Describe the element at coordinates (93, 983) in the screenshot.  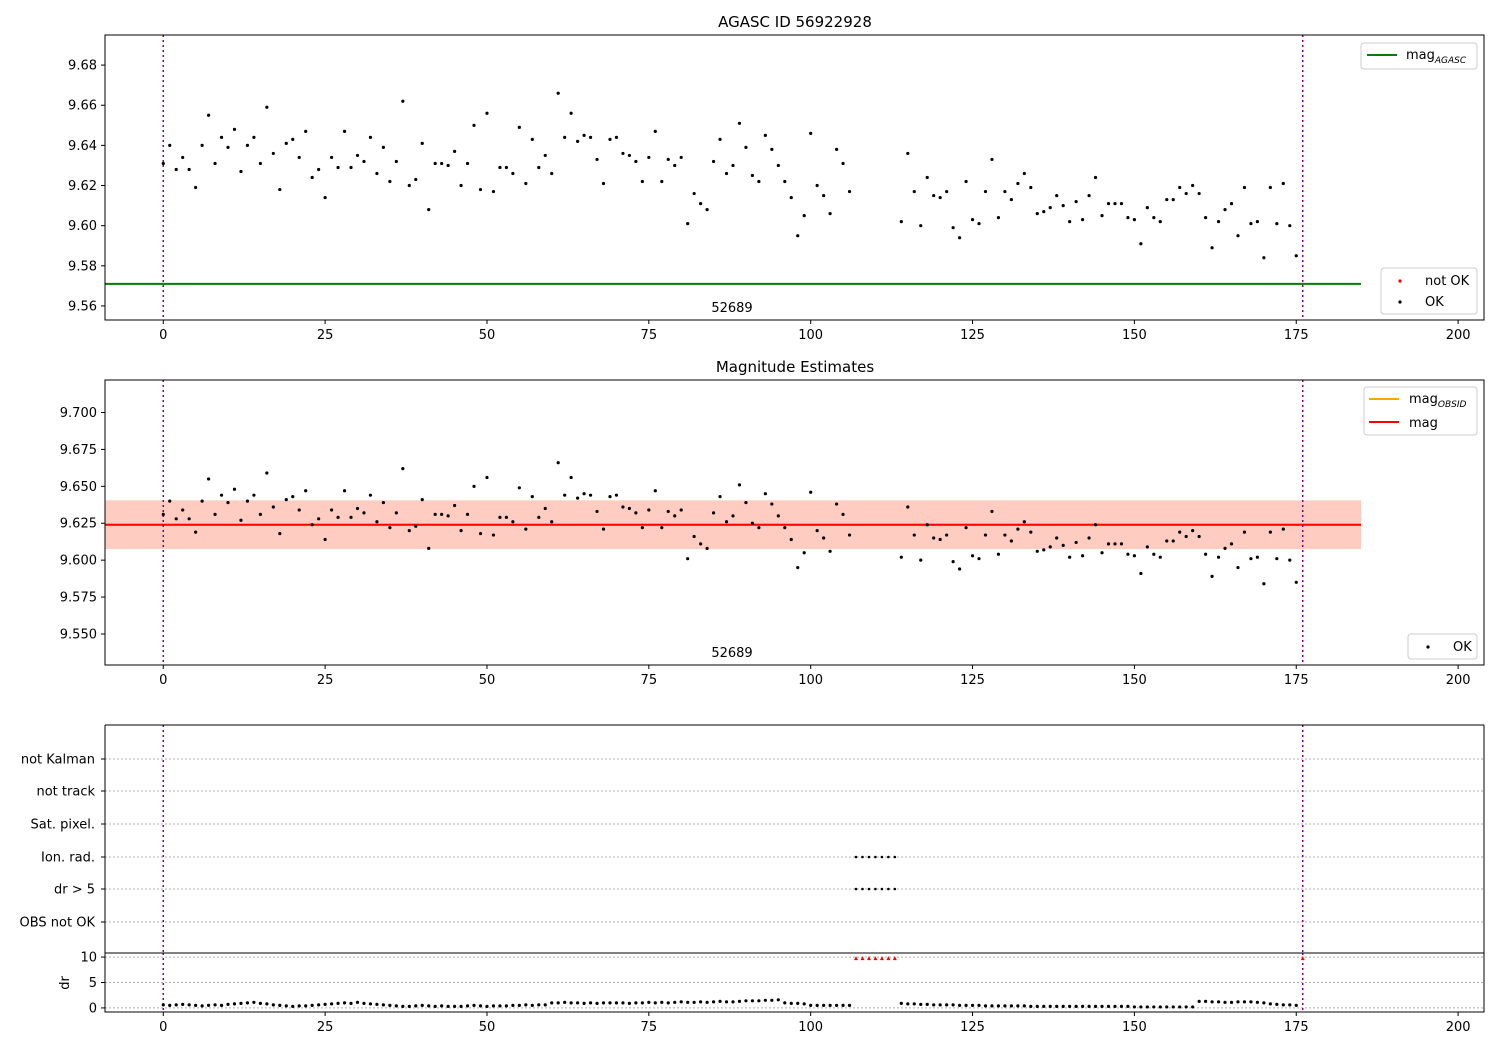
I see `dr-ytick-label: 5` at that location.